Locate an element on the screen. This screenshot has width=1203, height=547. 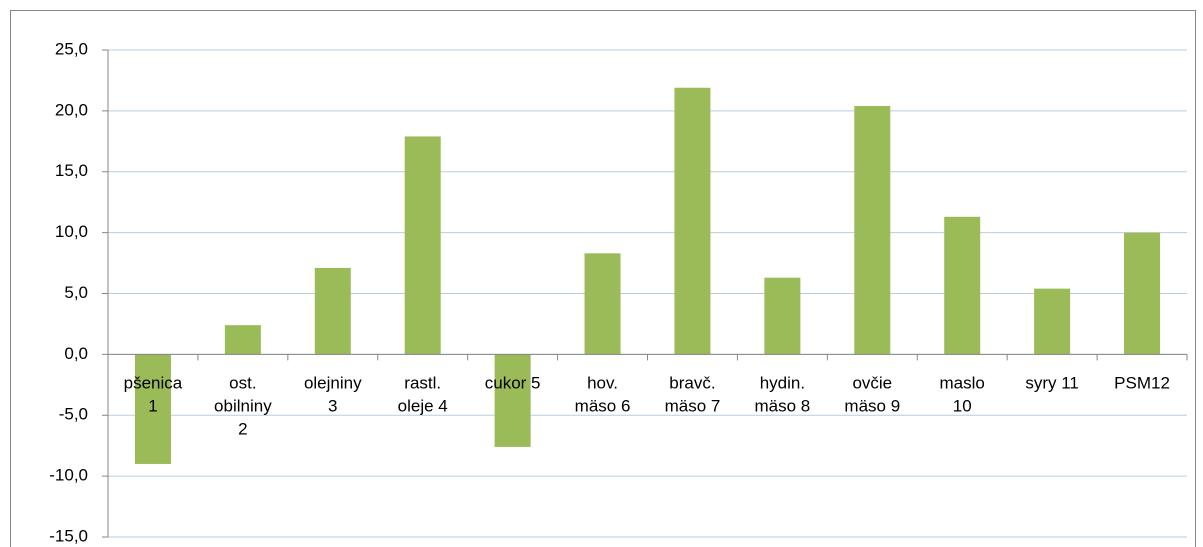
y-tick-label: -15,0 is located at coordinates (68, 535).